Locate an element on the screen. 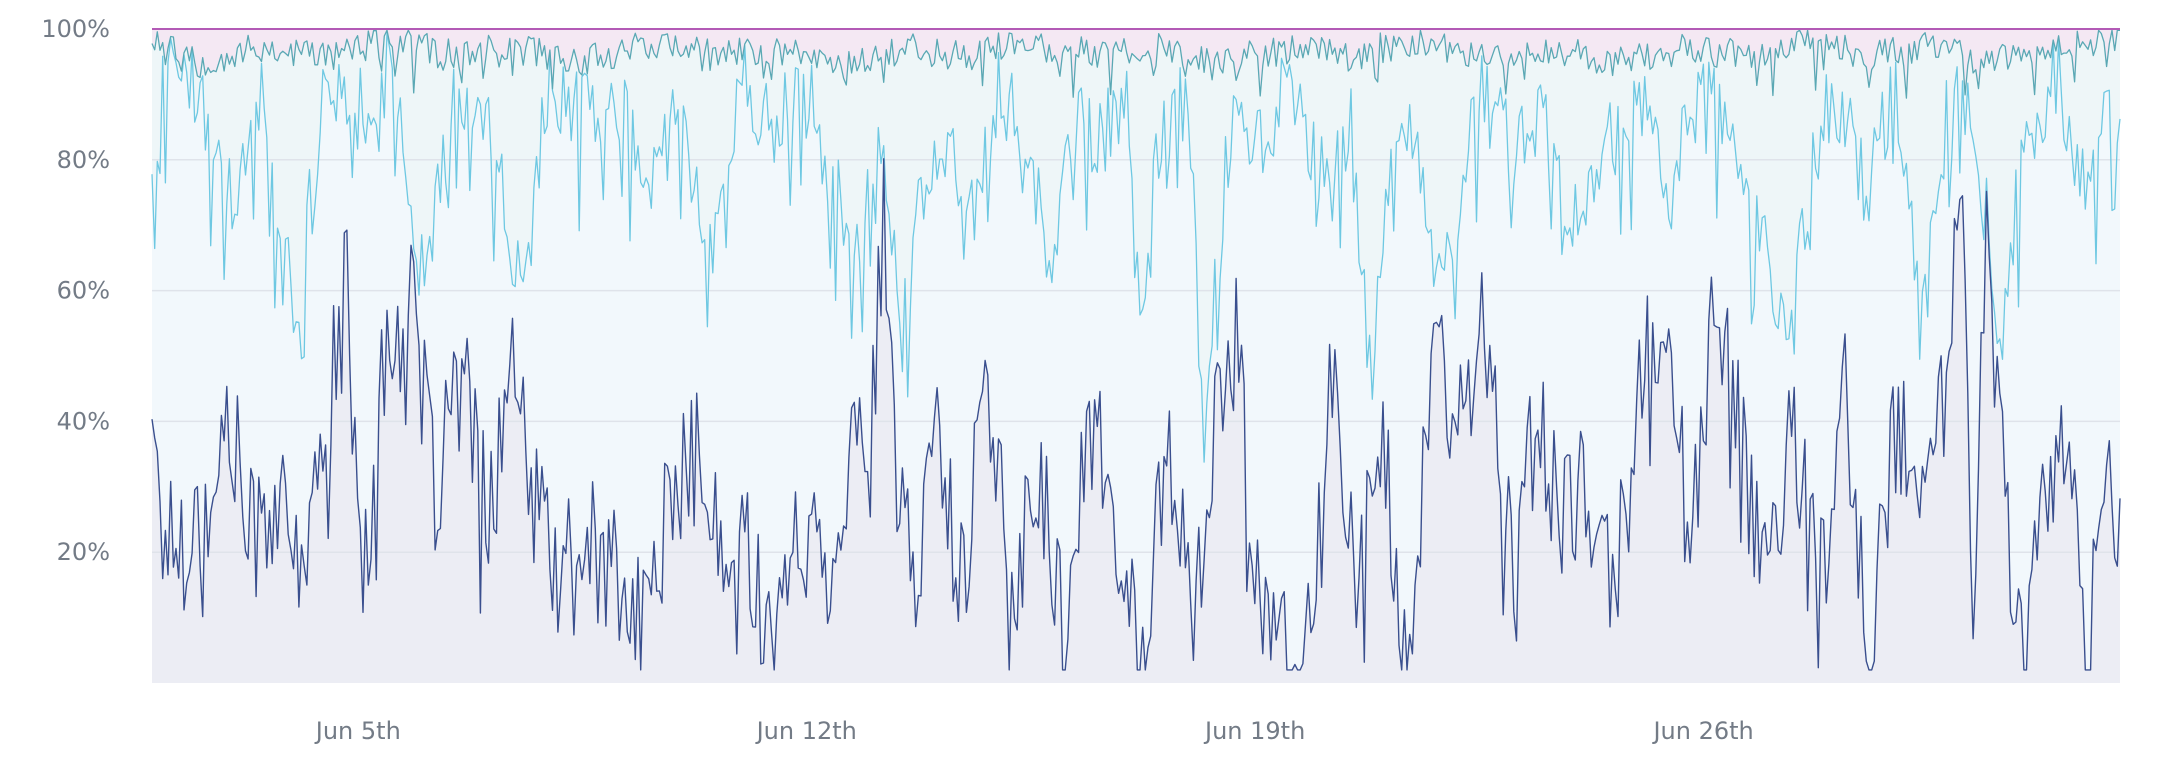  y-tick-label: 100% is located at coordinates (75, 29).